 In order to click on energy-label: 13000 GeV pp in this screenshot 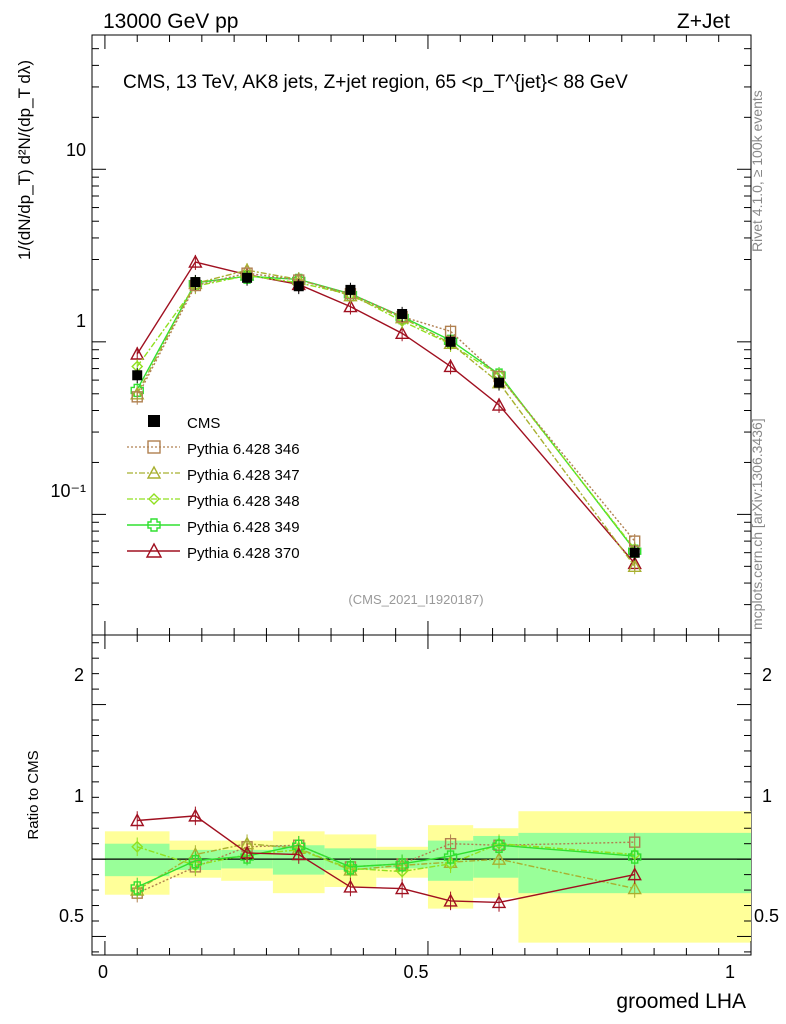, I will do `click(170, 21)`.